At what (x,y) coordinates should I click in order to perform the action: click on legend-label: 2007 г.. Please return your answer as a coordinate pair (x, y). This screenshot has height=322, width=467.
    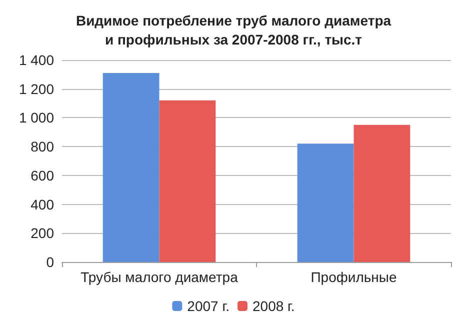
    Looking at the image, I should click on (208, 306).